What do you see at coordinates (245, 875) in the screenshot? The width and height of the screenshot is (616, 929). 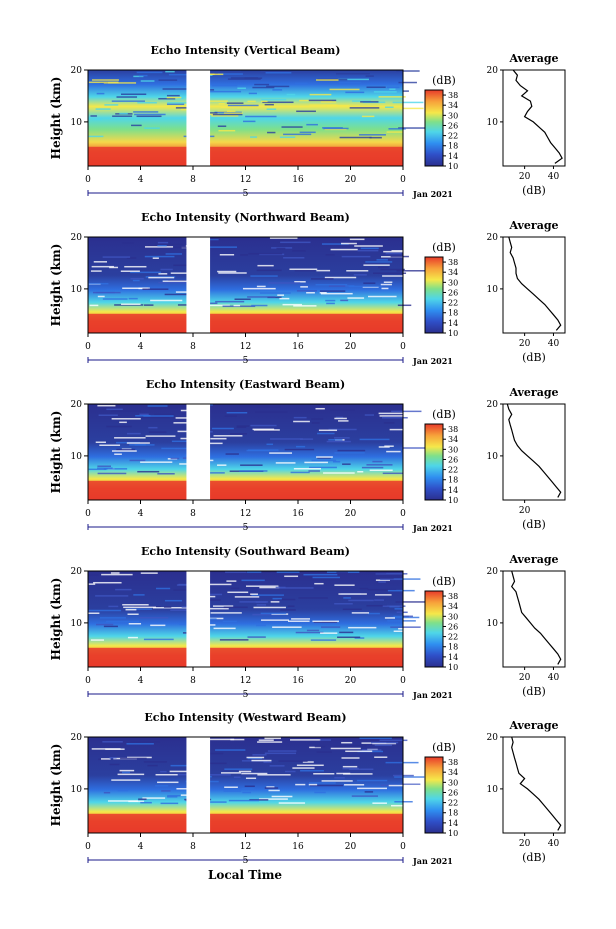 I see `x-axis-label: Local Time` at bounding box center [245, 875].